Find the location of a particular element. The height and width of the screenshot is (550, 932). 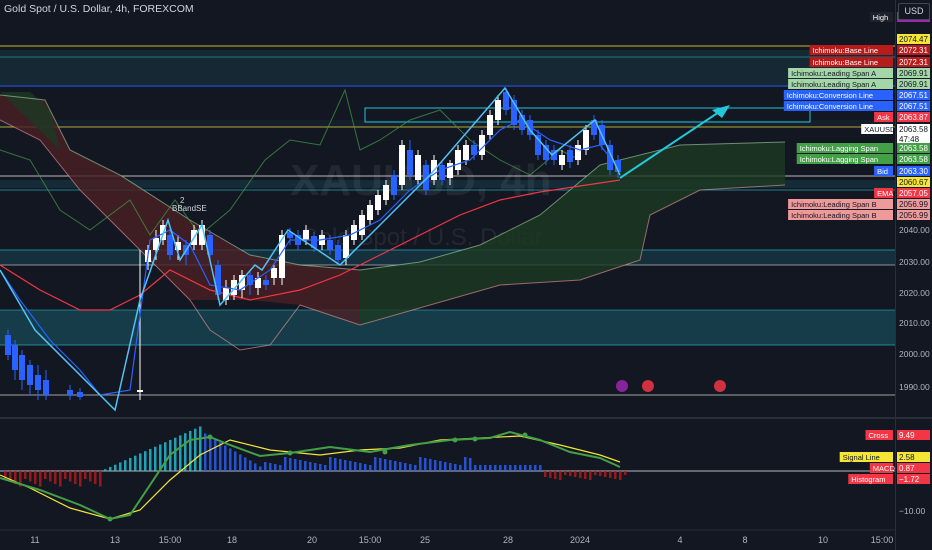

macd-tag-value-bg is located at coordinates (913, 435).